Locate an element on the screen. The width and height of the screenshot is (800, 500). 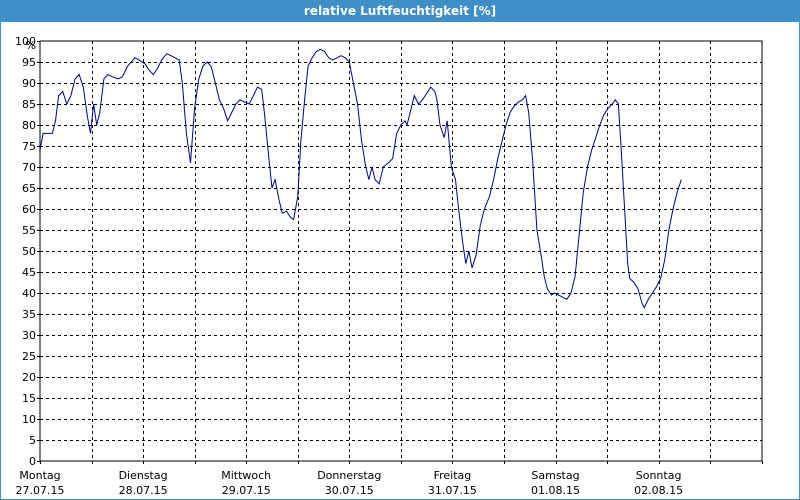
y-tick-label: 60 is located at coordinates (29, 209).